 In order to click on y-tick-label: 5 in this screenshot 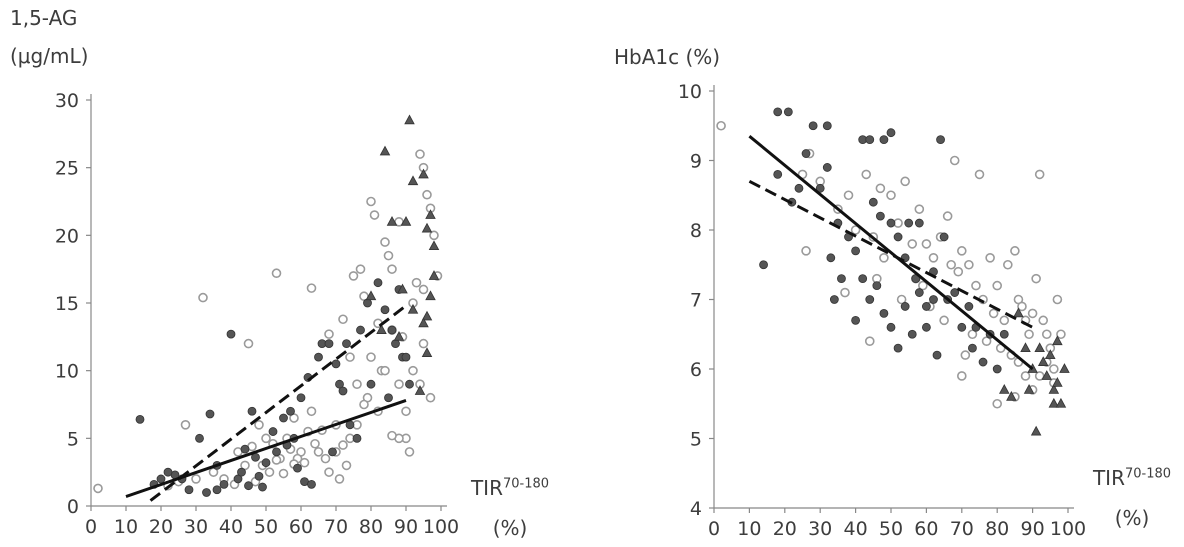, I will do `click(696, 440)`.